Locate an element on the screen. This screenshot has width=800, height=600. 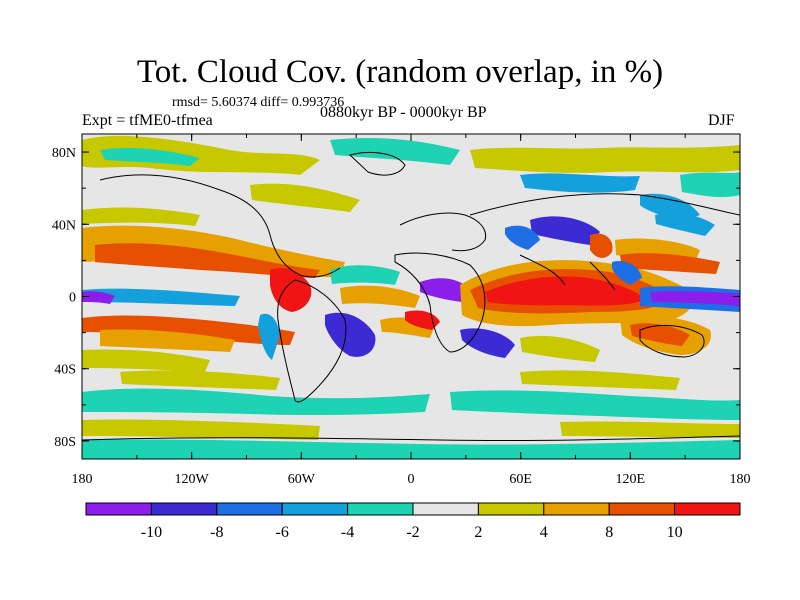
colorbar-label: 10 is located at coordinates (675, 532).